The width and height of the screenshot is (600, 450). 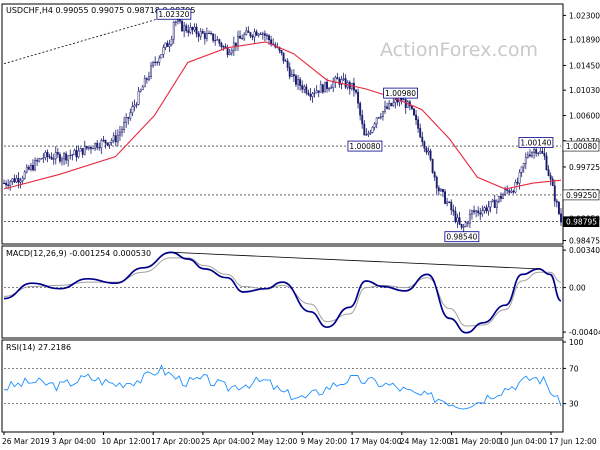 What do you see at coordinates (323, 441) in the screenshot?
I see `x-tick-label: 9 May 20:00` at bounding box center [323, 441].